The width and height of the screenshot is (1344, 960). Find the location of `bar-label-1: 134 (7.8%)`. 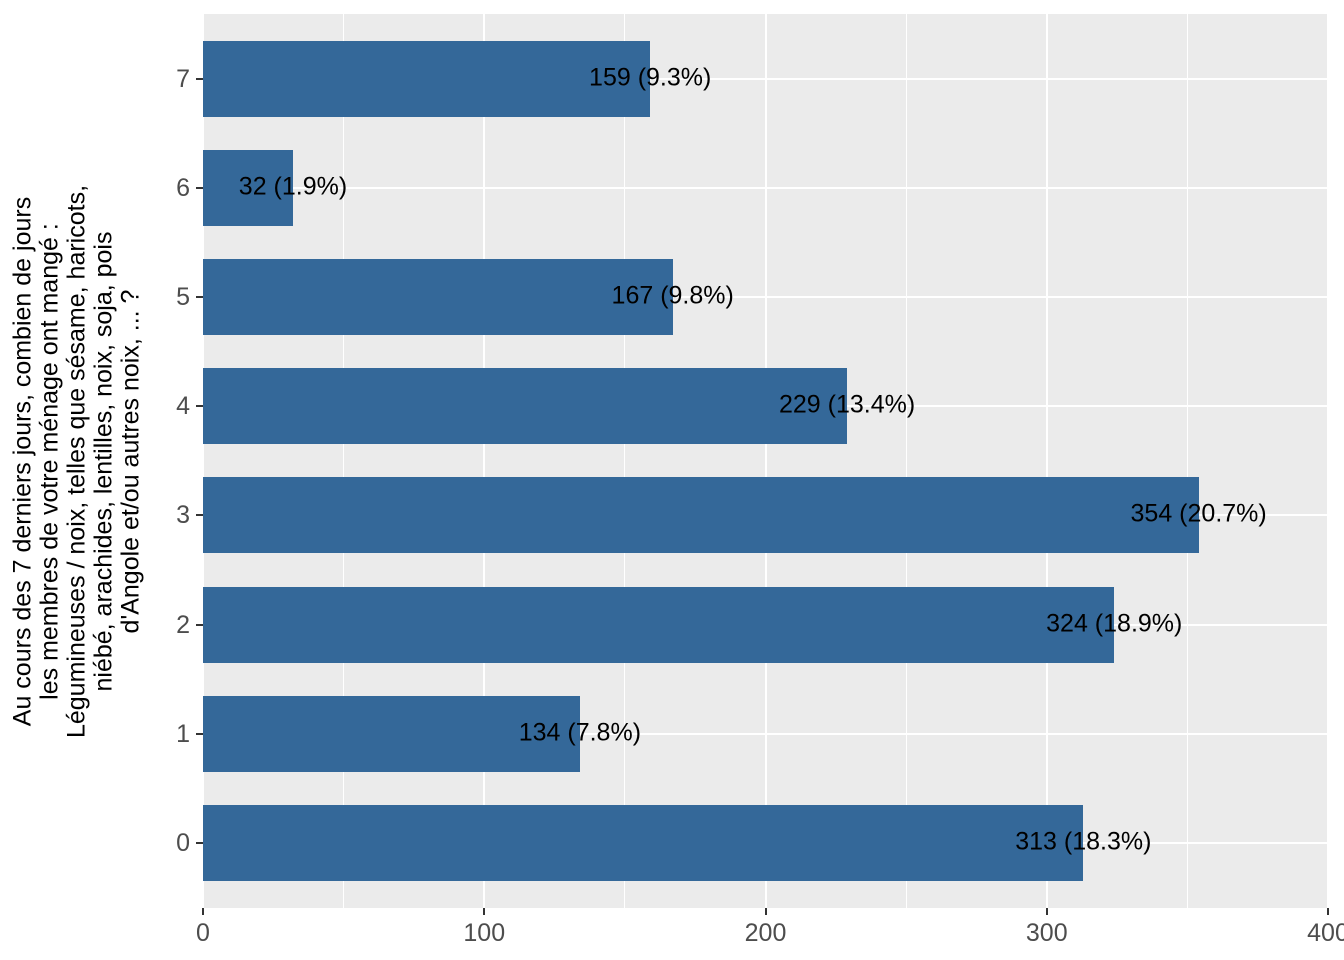

bar-label-1: 134 (7.8%) is located at coordinates (580, 731).